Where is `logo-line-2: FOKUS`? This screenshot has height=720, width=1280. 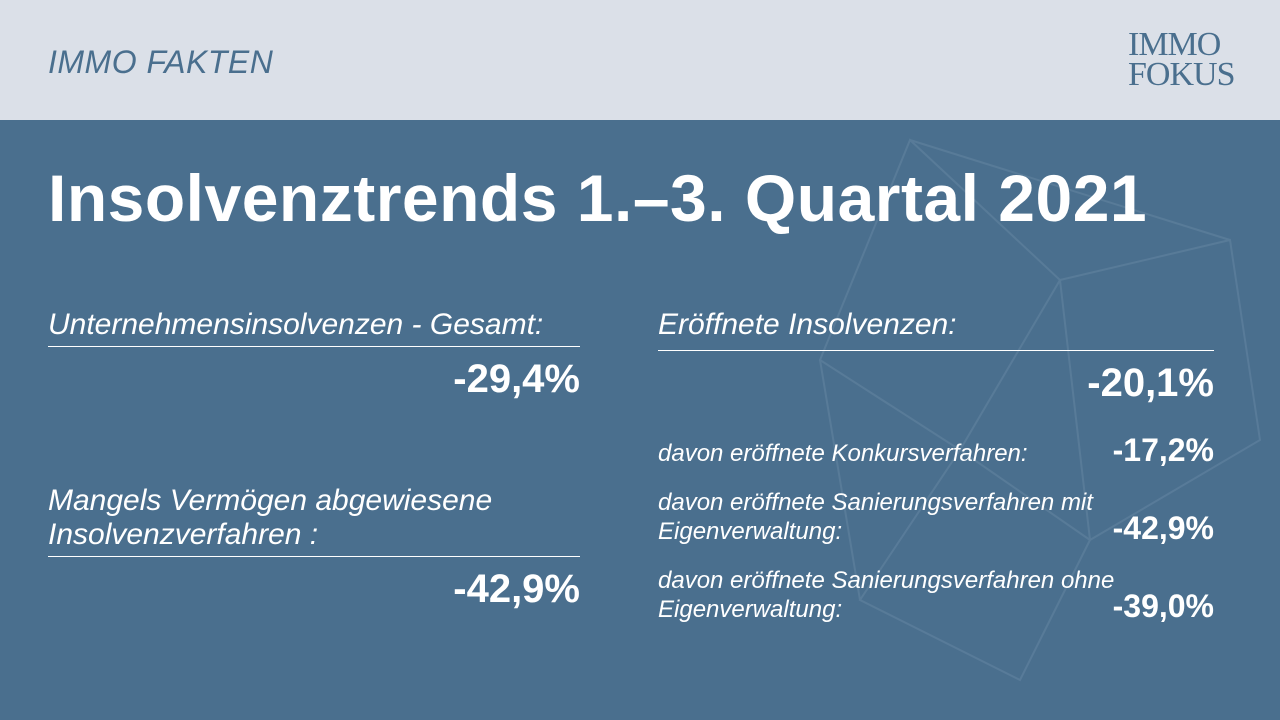 logo-line-2: FOKUS is located at coordinates (1181, 74).